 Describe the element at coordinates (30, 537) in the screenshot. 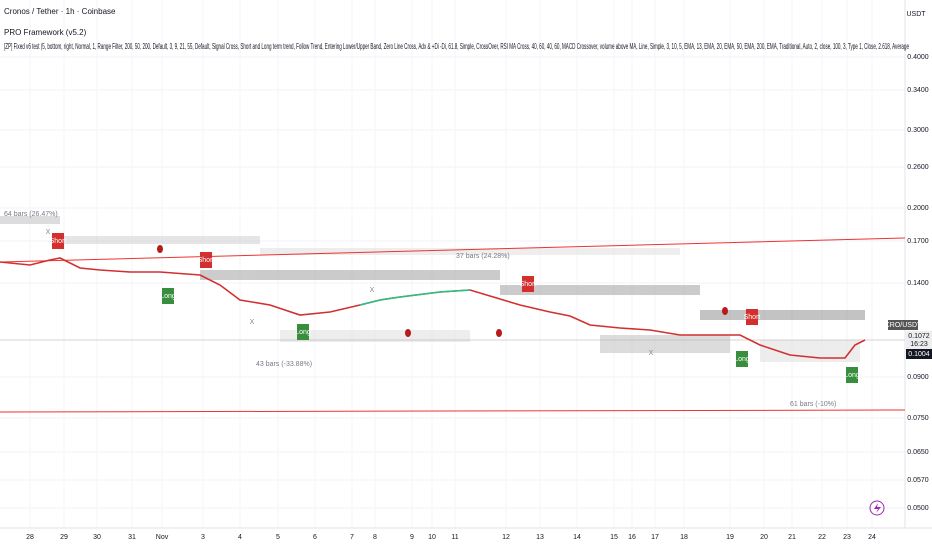

I see `time-label: 28` at that location.